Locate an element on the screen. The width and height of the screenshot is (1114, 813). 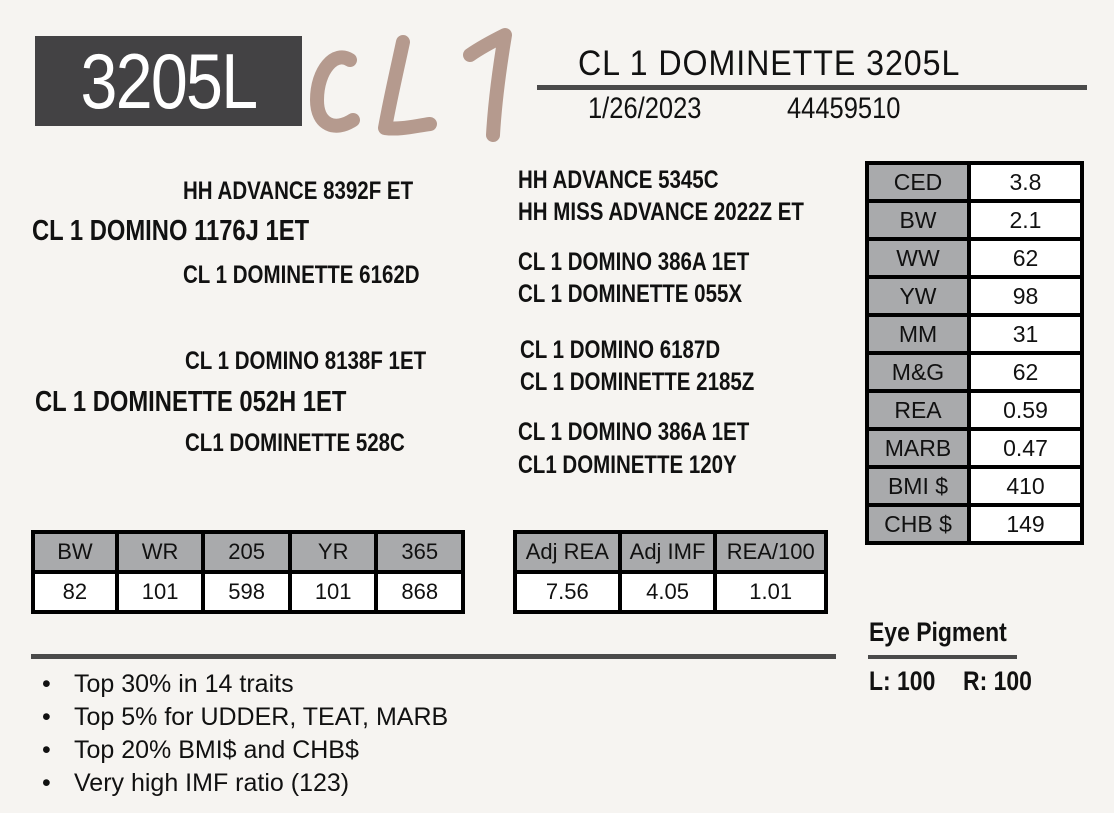
epd-label: CHB $ is located at coordinates (918, 524).